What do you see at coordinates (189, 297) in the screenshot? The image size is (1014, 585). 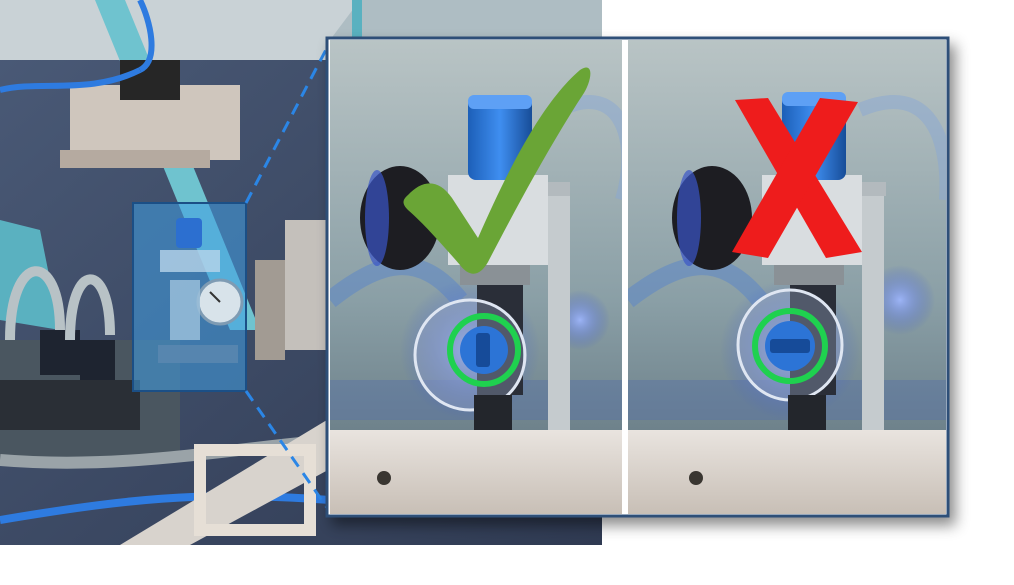 I see `source-highlight-box` at bounding box center [189, 297].